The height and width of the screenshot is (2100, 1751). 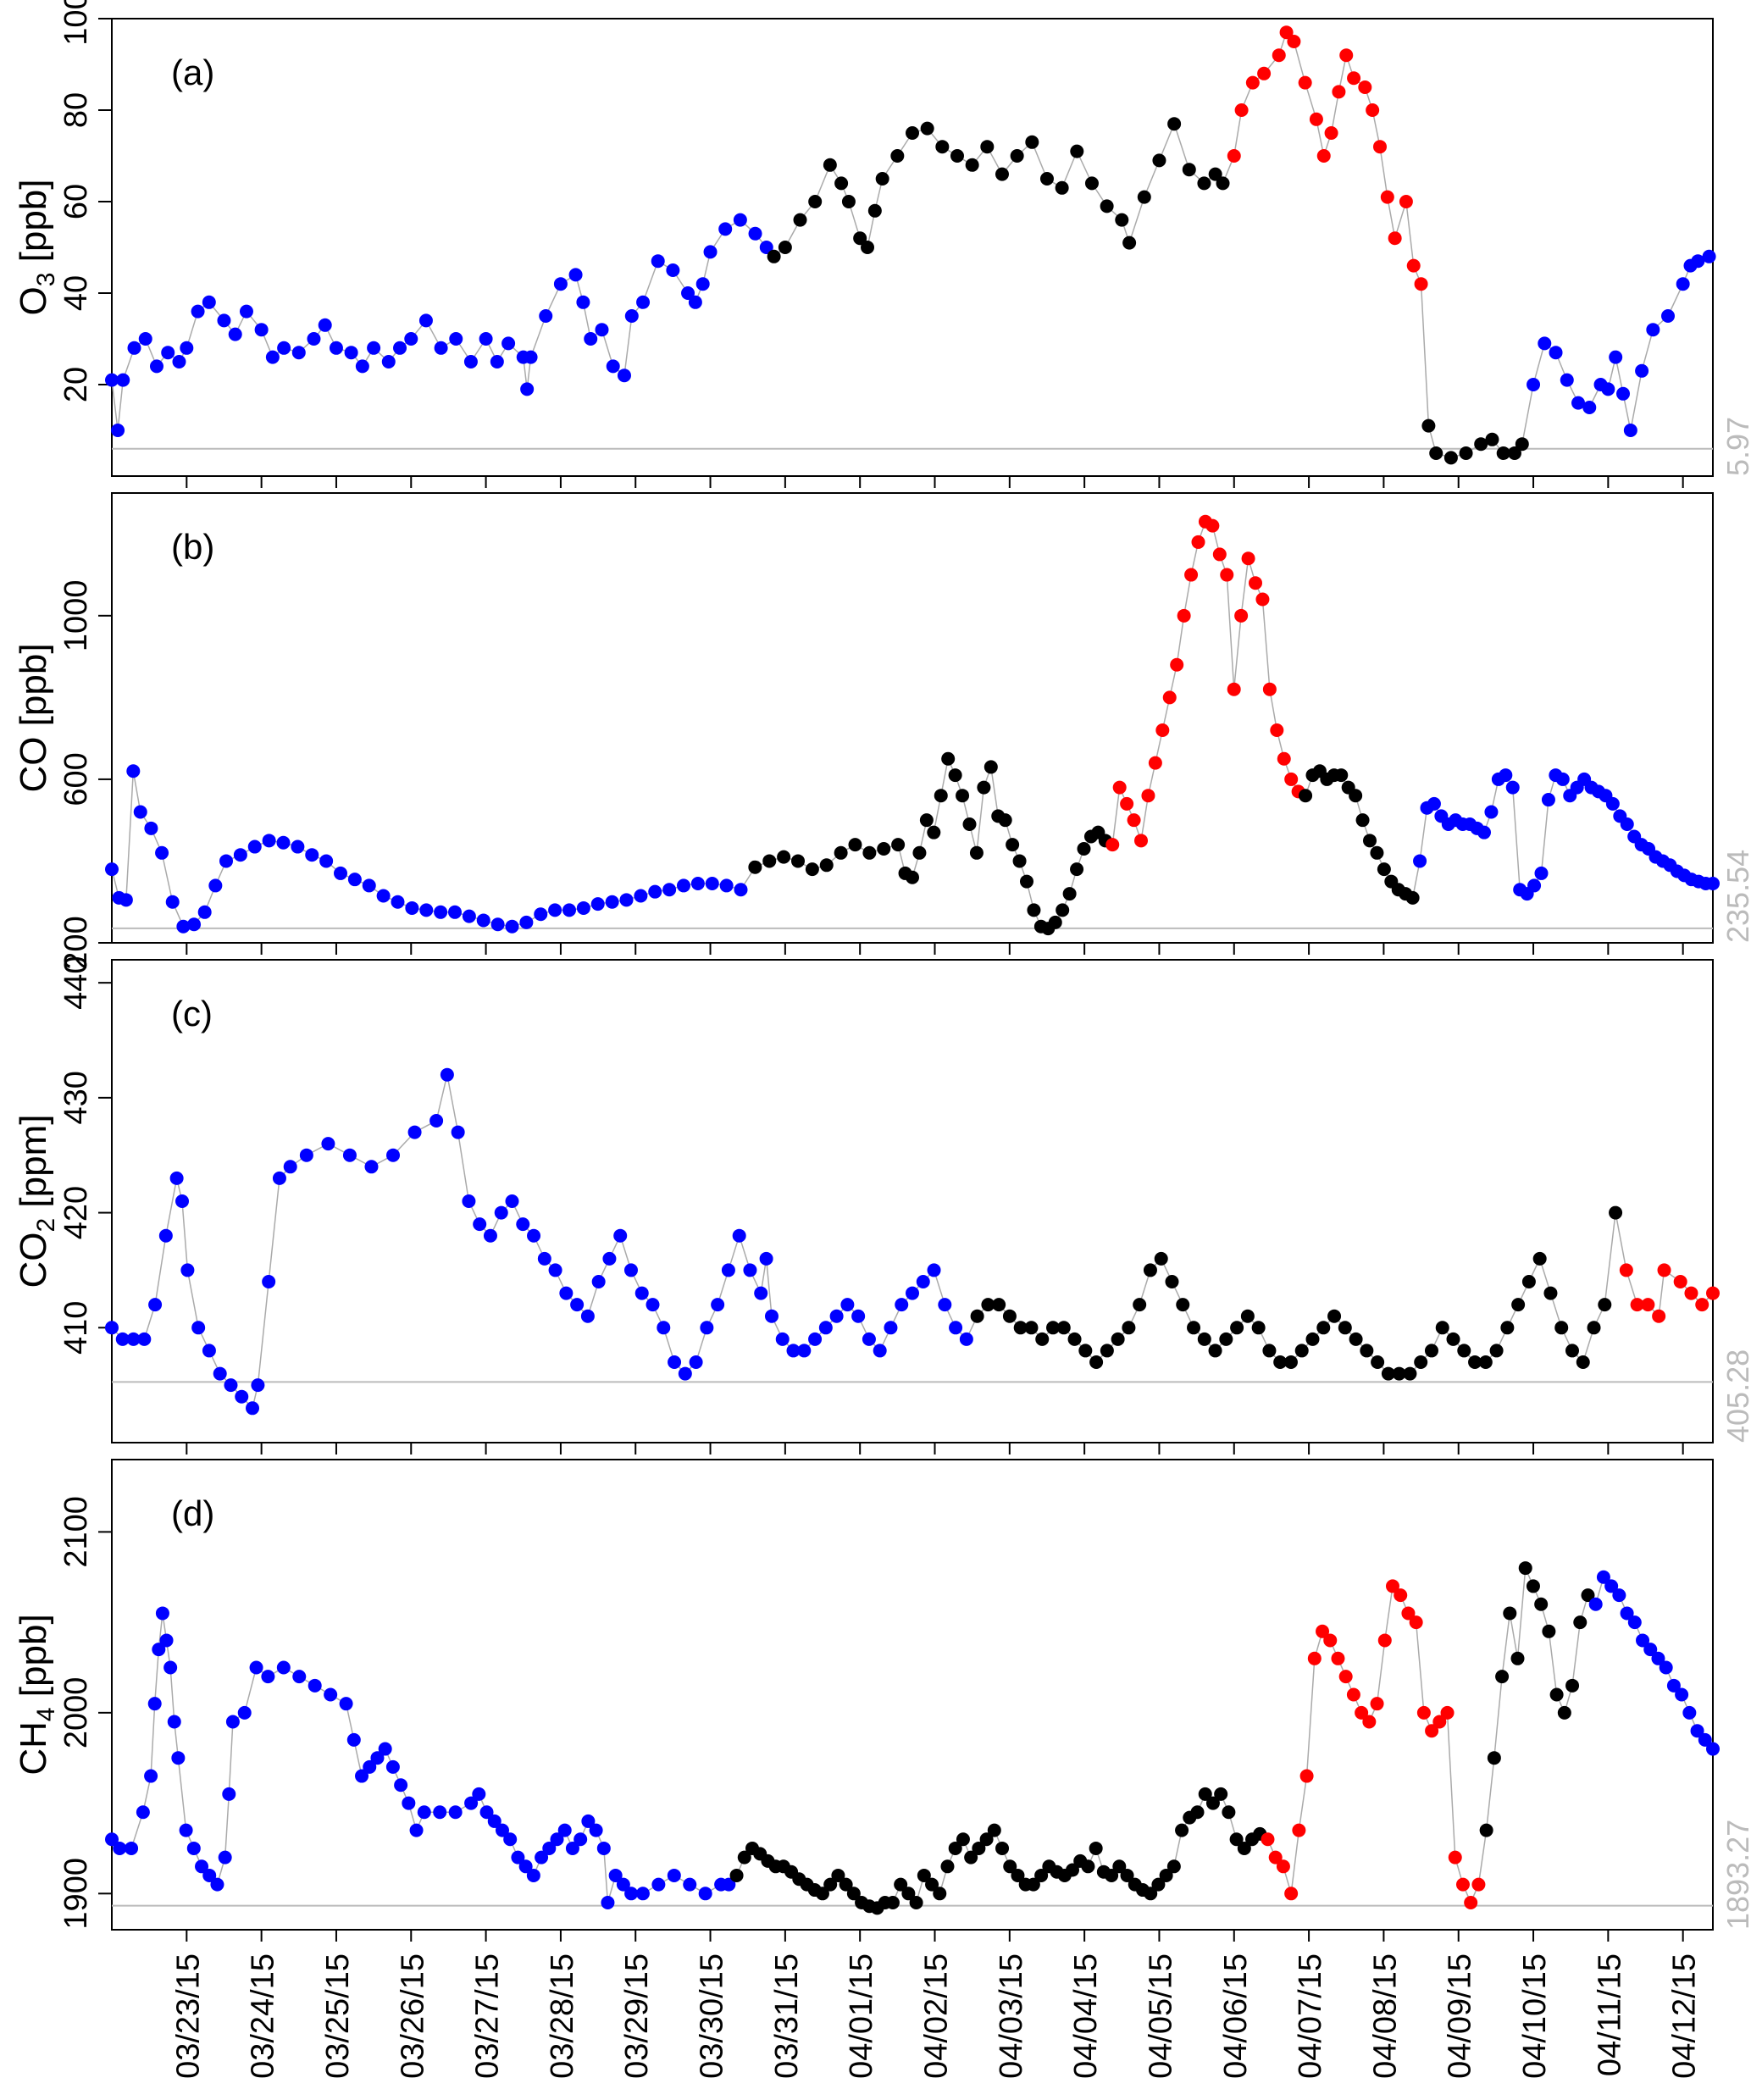 What do you see at coordinates (1736, 896) in the screenshot?
I see `panel-b-baseline-label: 235.54` at bounding box center [1736, 896].